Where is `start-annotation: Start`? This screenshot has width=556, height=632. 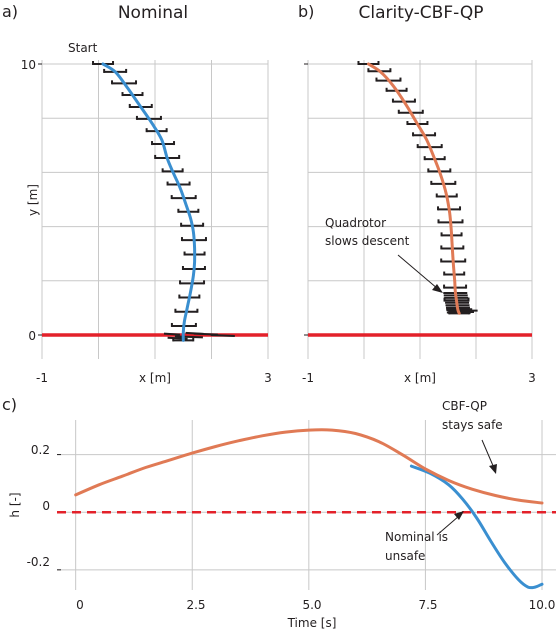
start-annotation: Start is located at coordinates (83, 48).